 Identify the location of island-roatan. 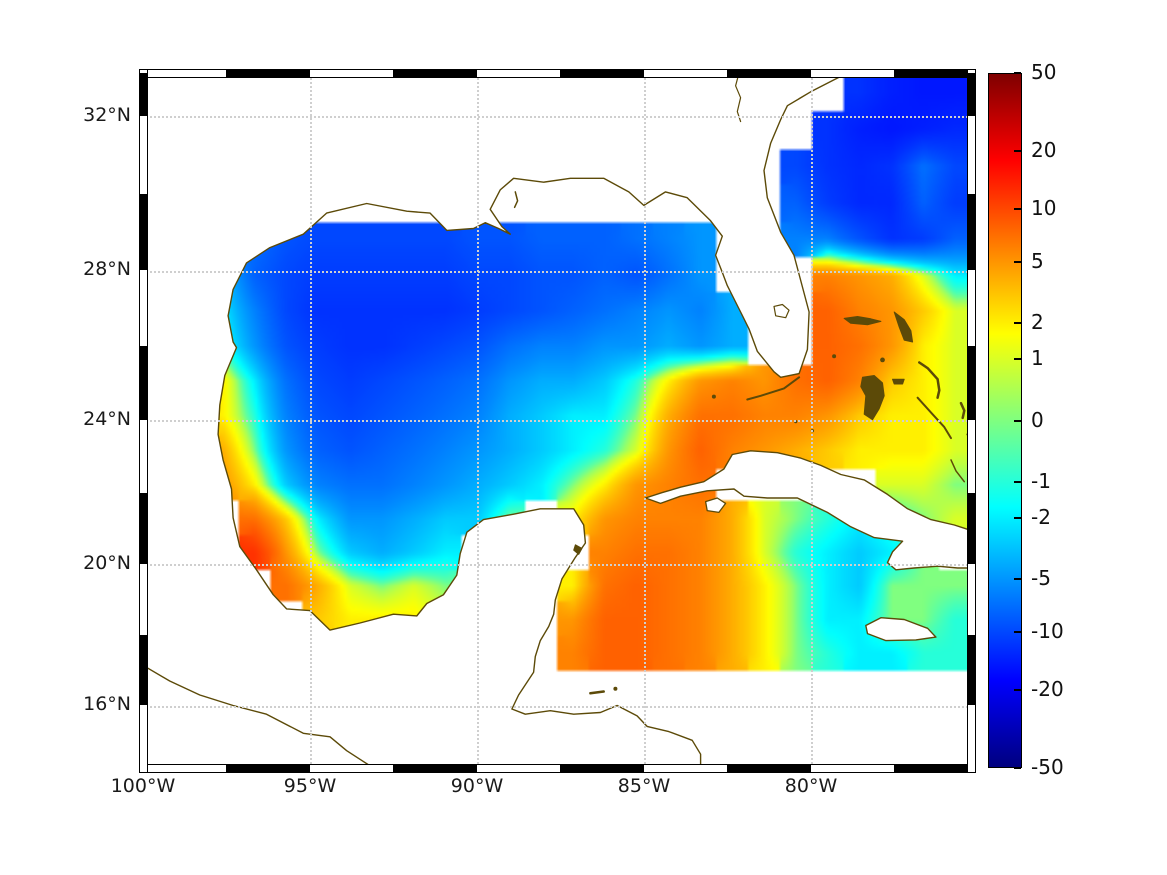
(597, 692).